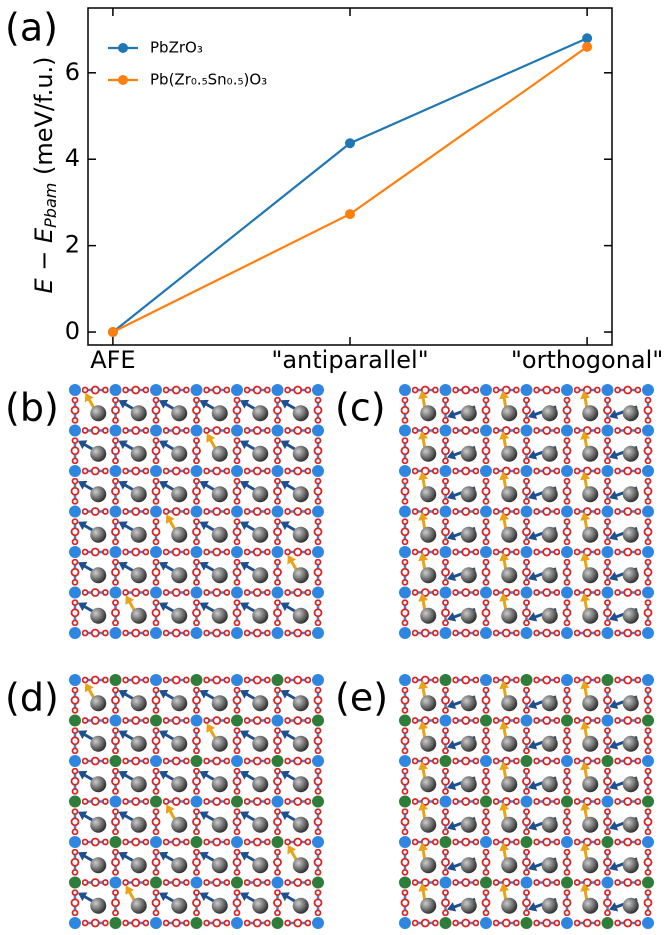 The width and height of the screenshot is (665, 935). I want to click on y-tick-label: 0, so click(72, 331).